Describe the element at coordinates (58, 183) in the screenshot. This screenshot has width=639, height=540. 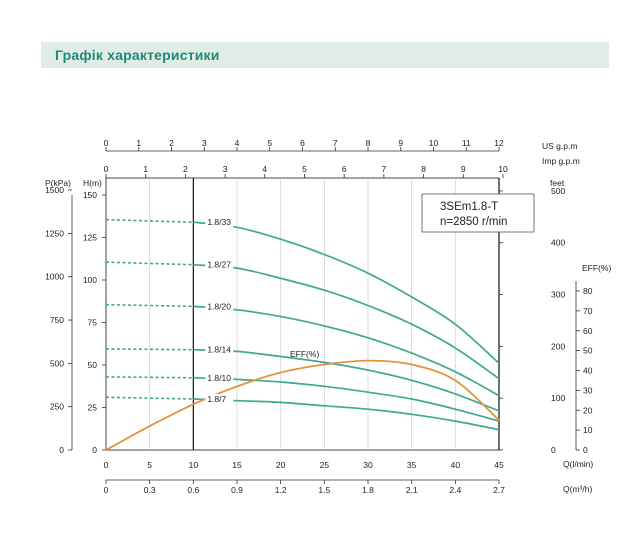
I see `pressure-axis-label: P(kPa)` at that location.